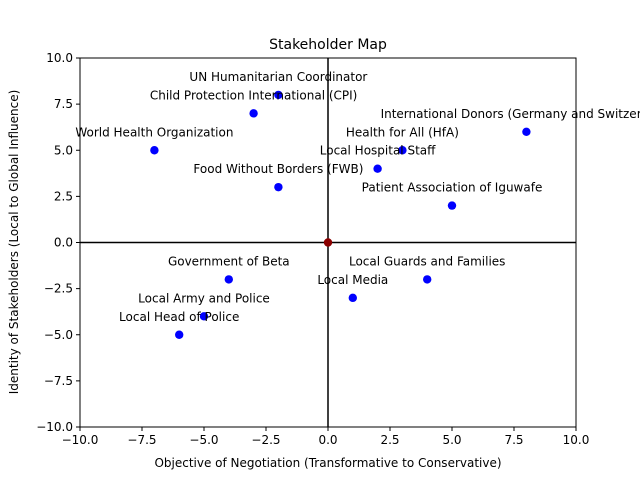 This screenshot has width=640, height=484. Describe the element at coordinates (141, 440) in the screenshot. I see `x-tick-label: −7.5` at that location.